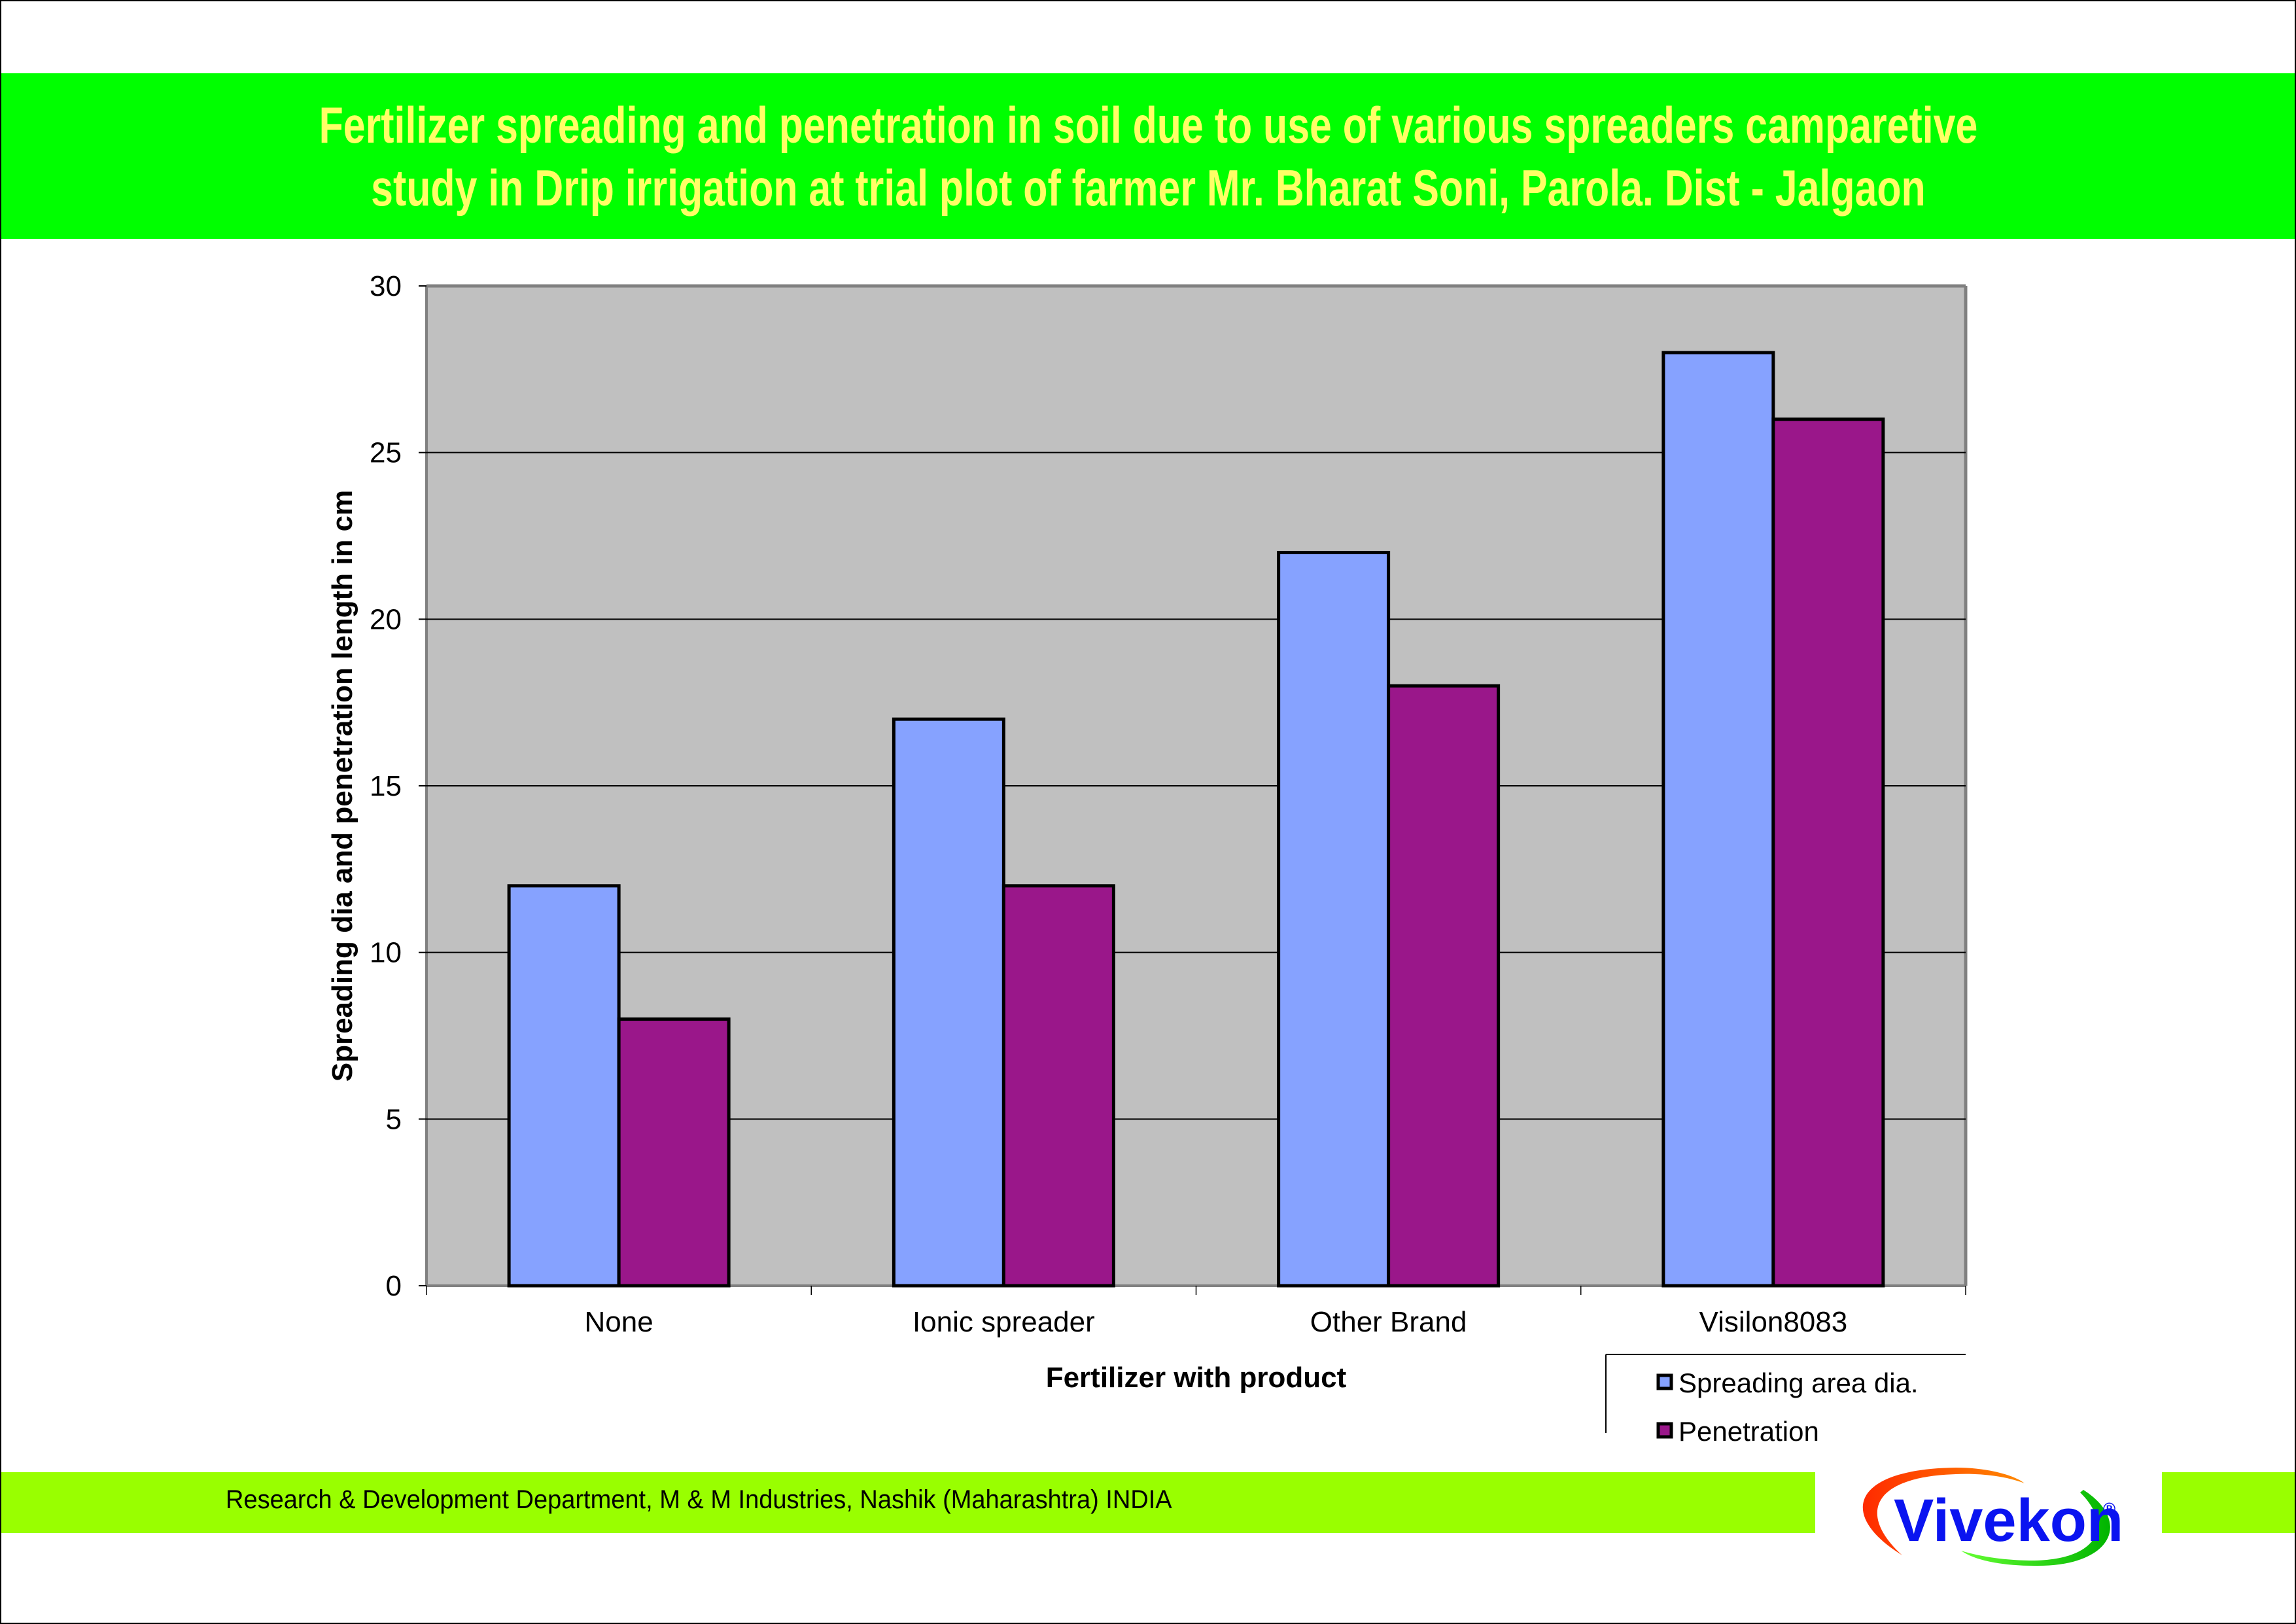  What do you see at coordinates (1196, 1378) in the screenshot?
I see `x-axis-title: Fertilizer with product` at bounding box center [1196, 1378].